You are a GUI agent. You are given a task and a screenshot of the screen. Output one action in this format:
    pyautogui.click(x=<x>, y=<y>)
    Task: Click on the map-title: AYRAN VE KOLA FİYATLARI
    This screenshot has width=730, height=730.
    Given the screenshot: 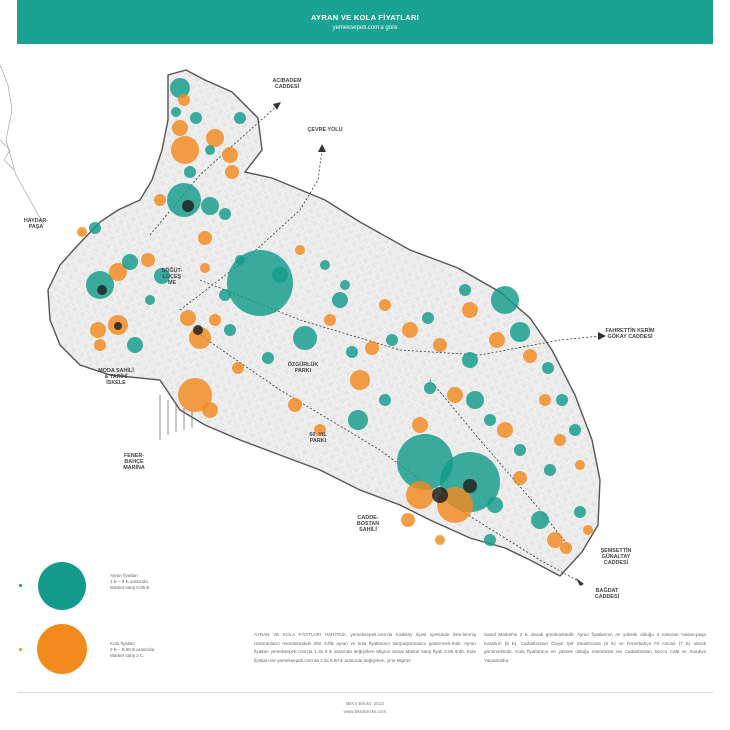 What is the action you would take?
    pyautogui.click(x=365, y=17)
    